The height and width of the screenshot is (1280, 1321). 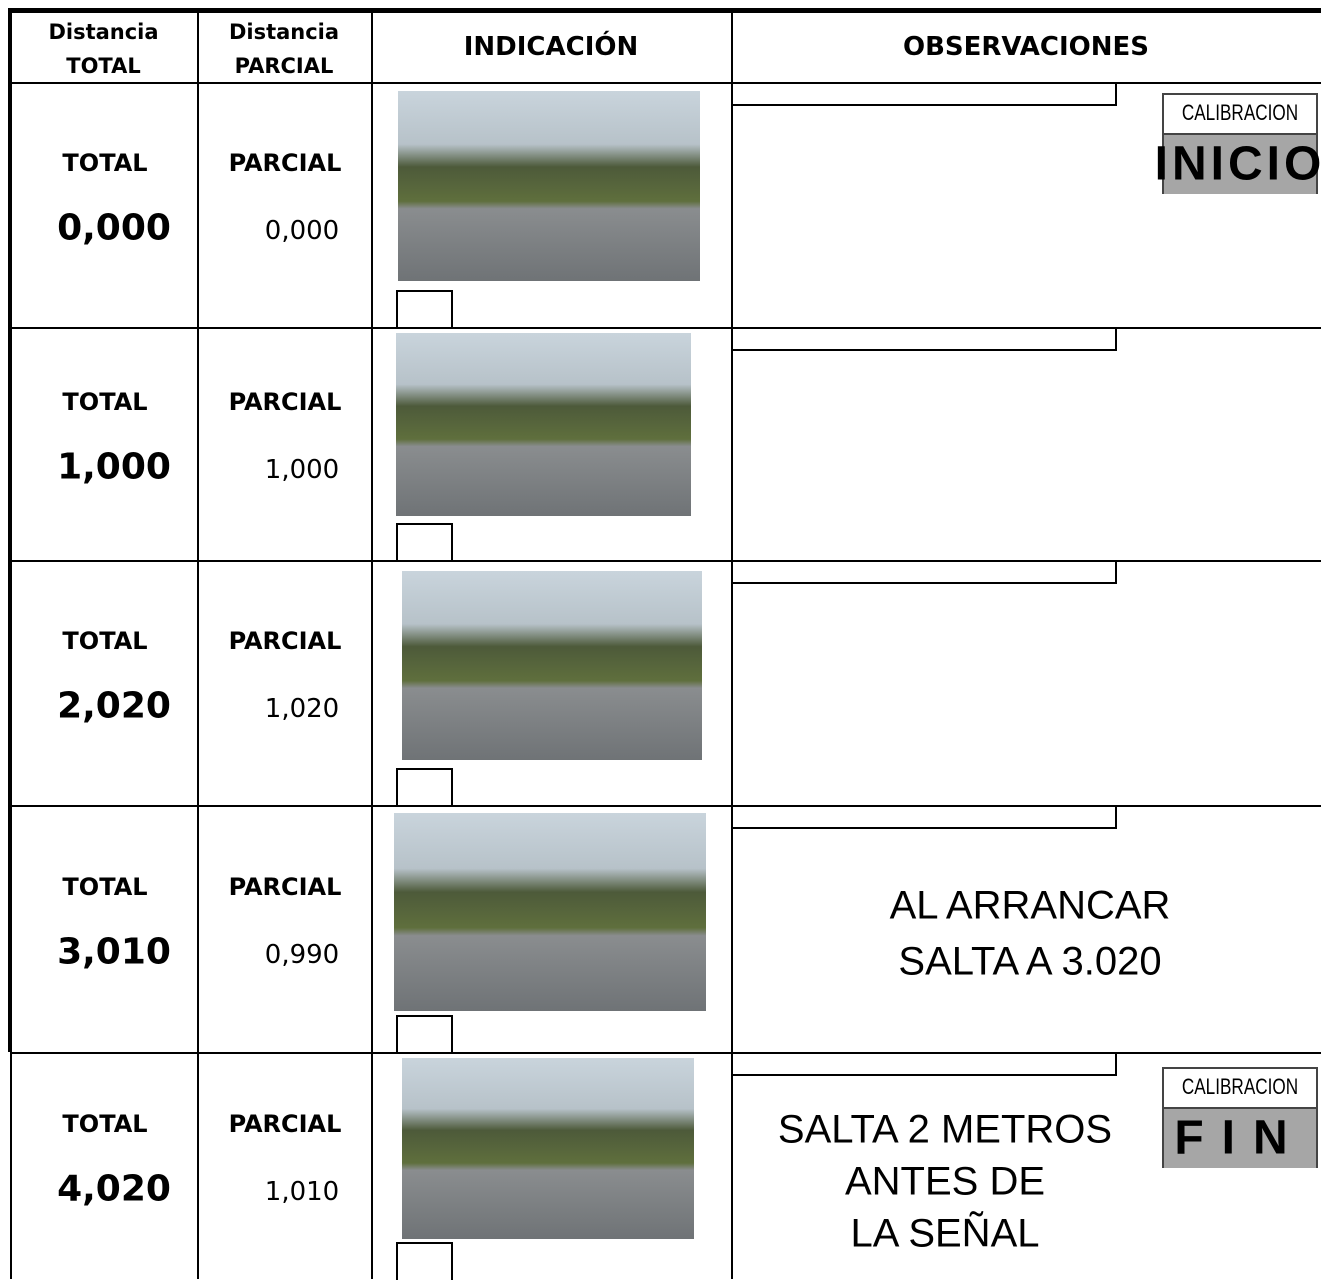 I want to click on total-value: 4,020, so click(x=114, y=1188).